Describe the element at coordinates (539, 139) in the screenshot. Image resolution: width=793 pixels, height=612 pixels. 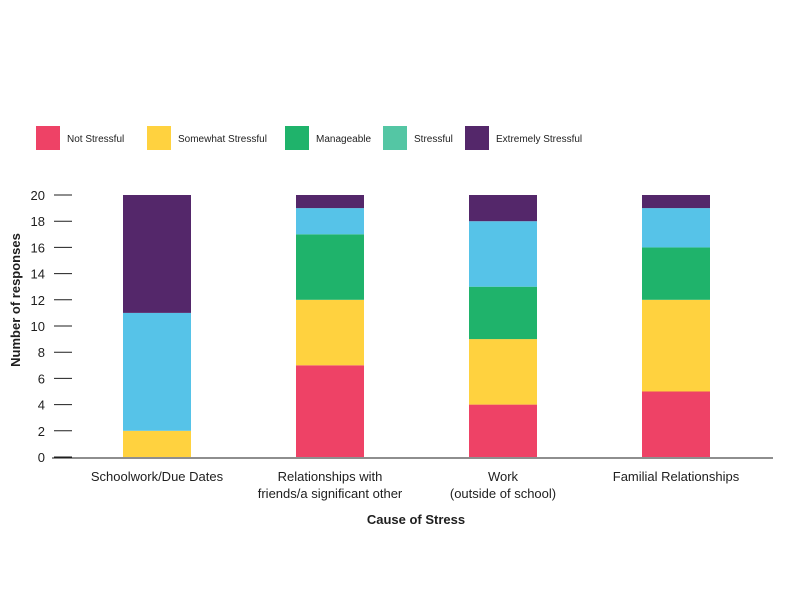
I see `legend-label: Extremely Stressful` at that location.